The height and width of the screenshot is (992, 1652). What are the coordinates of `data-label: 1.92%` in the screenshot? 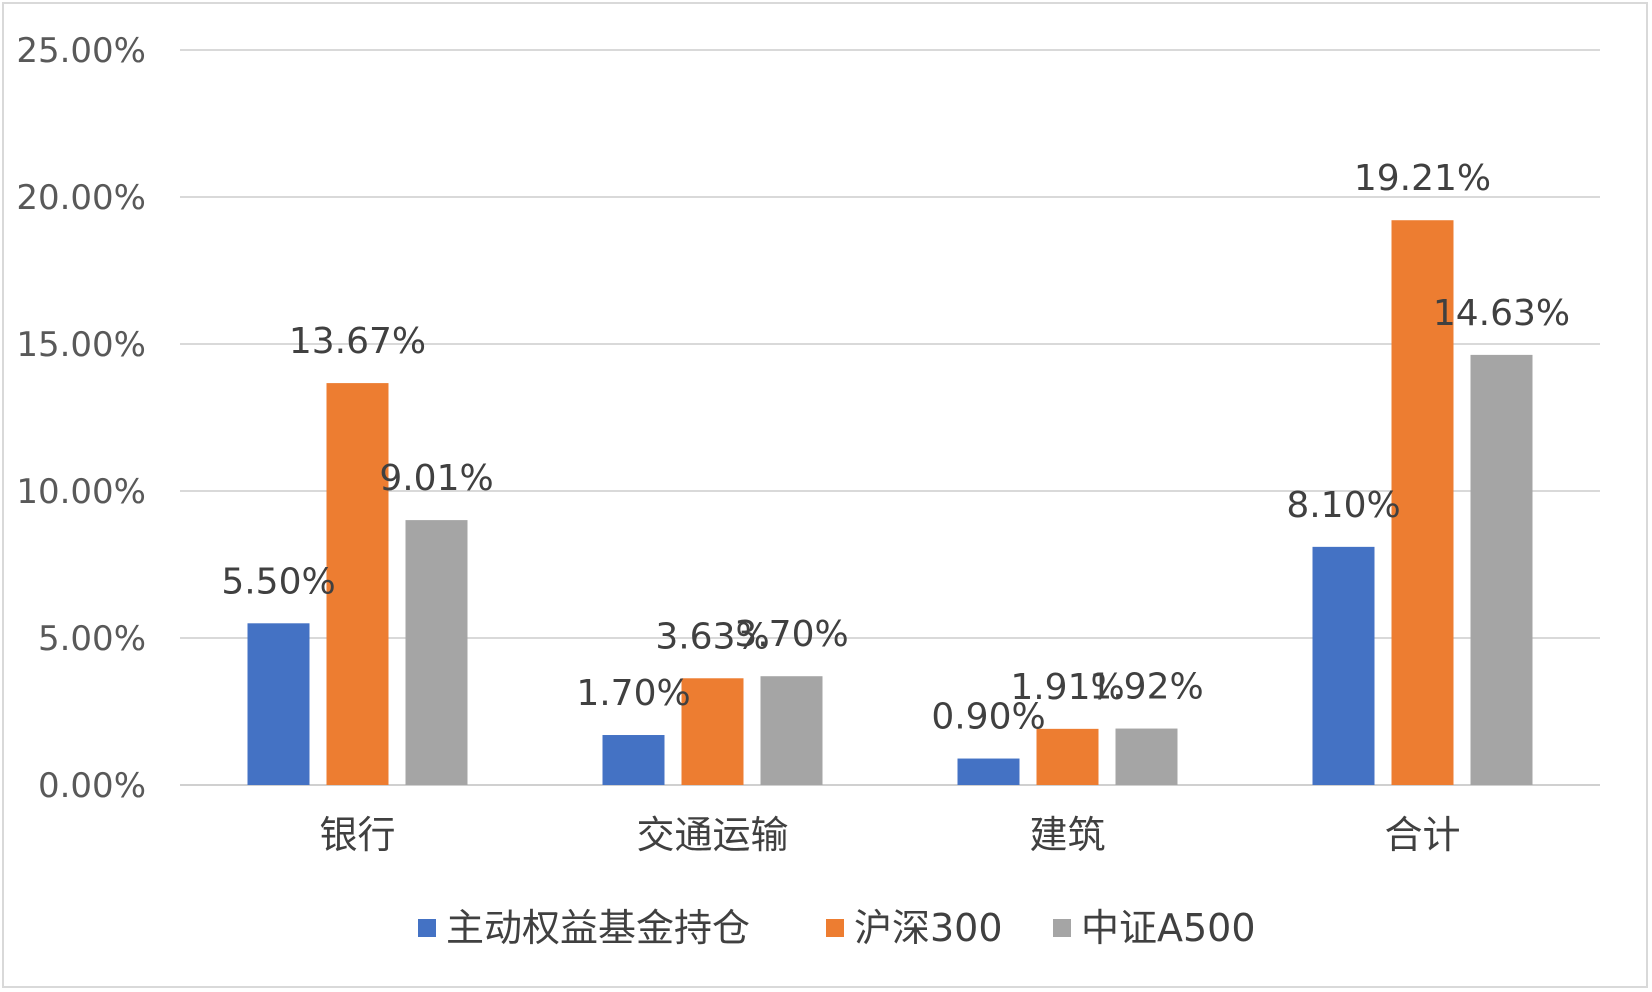 It's located at (1146, 687).